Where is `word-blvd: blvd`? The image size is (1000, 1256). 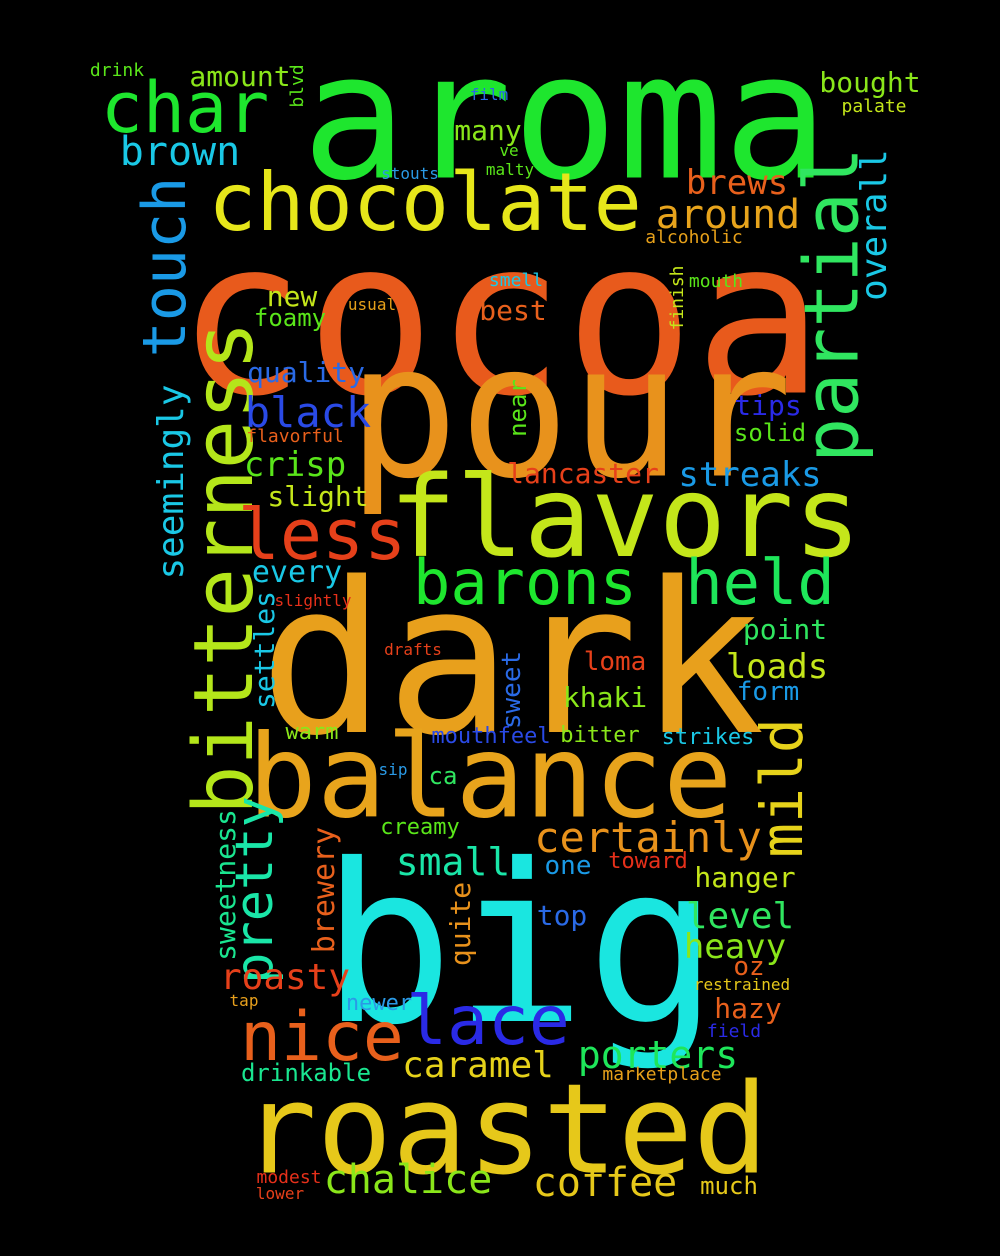
word-blvd: blvd is located at coordinates (297, 86).